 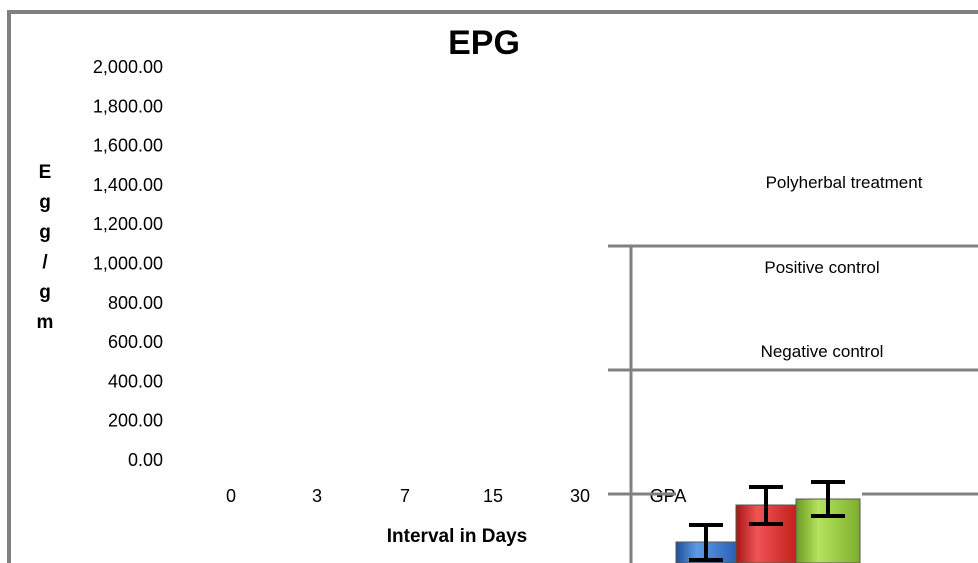 I want to click on y-axis-title: Egg/gm, so click(x=45, y=247).